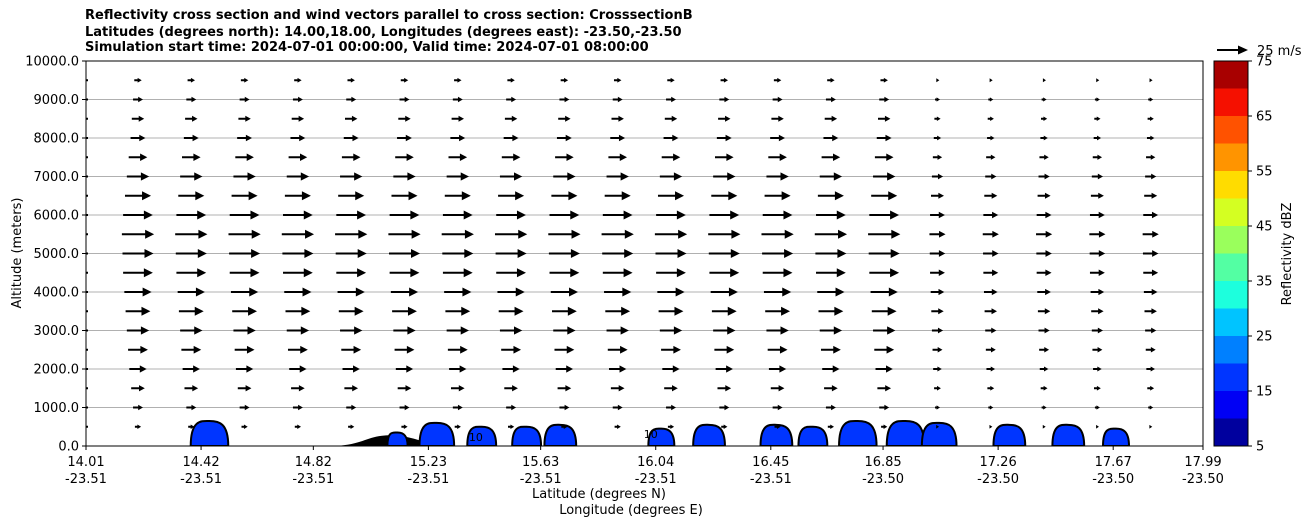 The height and width of the screenshot is (526, 1304). I want to click on colorbar: 5 15 25 35 45 55 65 75, so click(1243, 255).